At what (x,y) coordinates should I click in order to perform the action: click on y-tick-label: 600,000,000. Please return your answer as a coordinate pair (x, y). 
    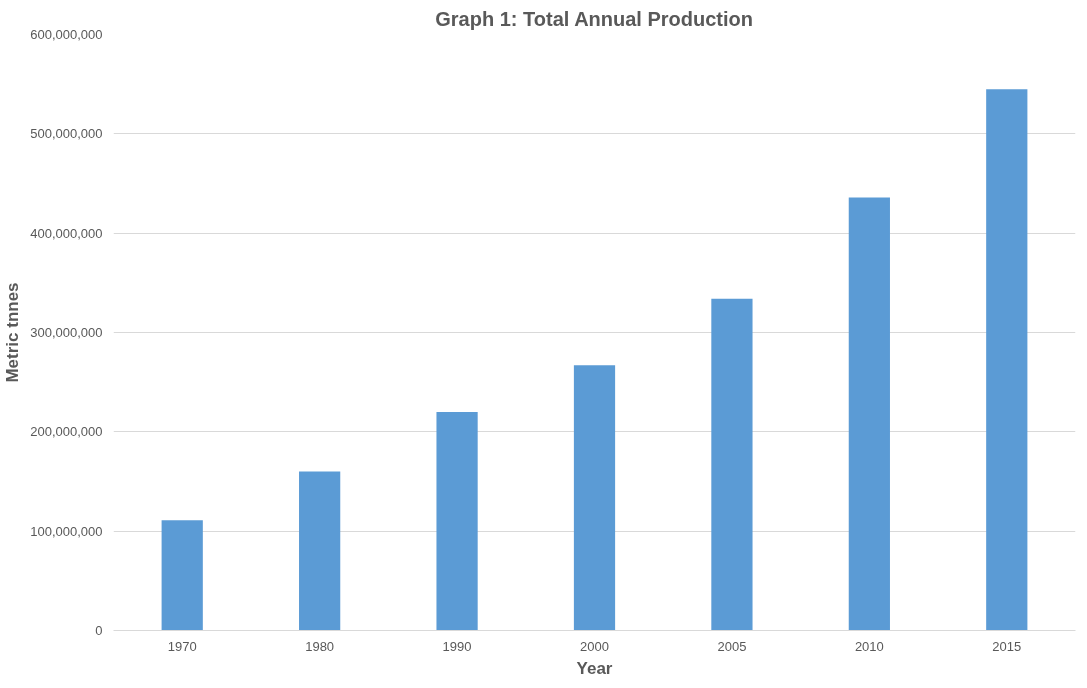
    Looking at the image, I should click on (66, 34).